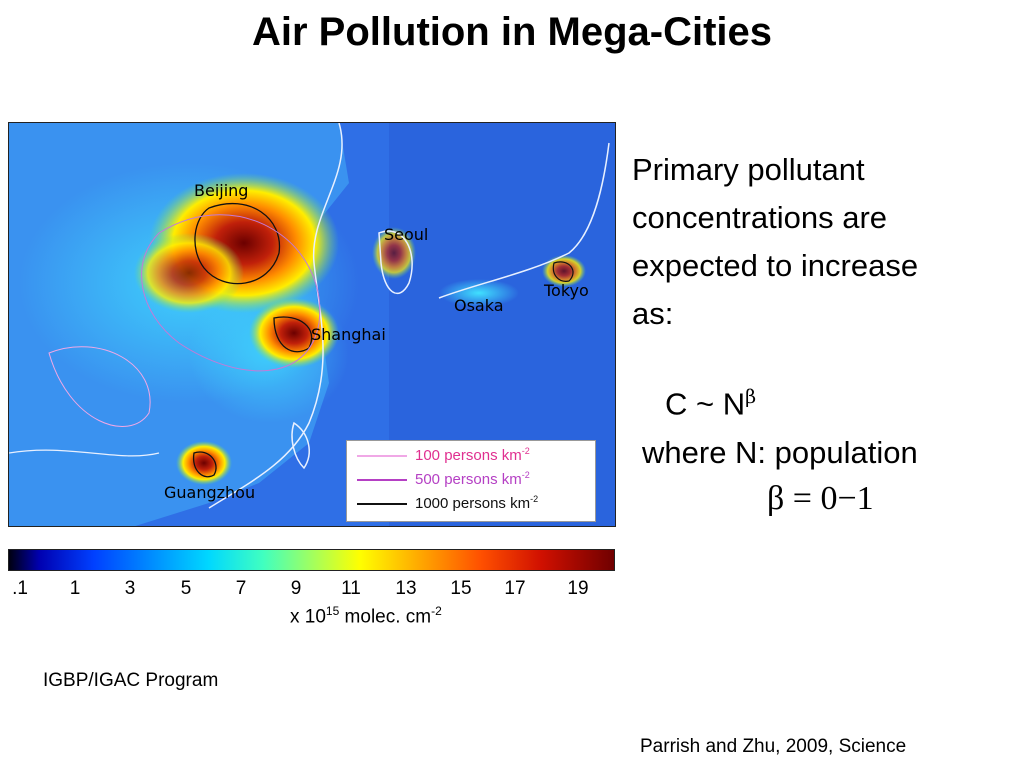  I want to click on colorbar-tick-label: 3, so click(130, 588).